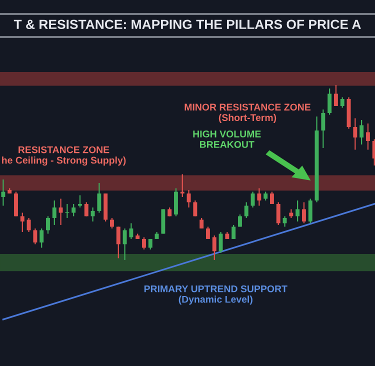 The width and height of the screenshot is (375, 366). What do you see at coordinates (227, 139) in the screenshot?
I see `annotation: HIGH VOLUME BREAKOUT` at bounding box center [227, 139].